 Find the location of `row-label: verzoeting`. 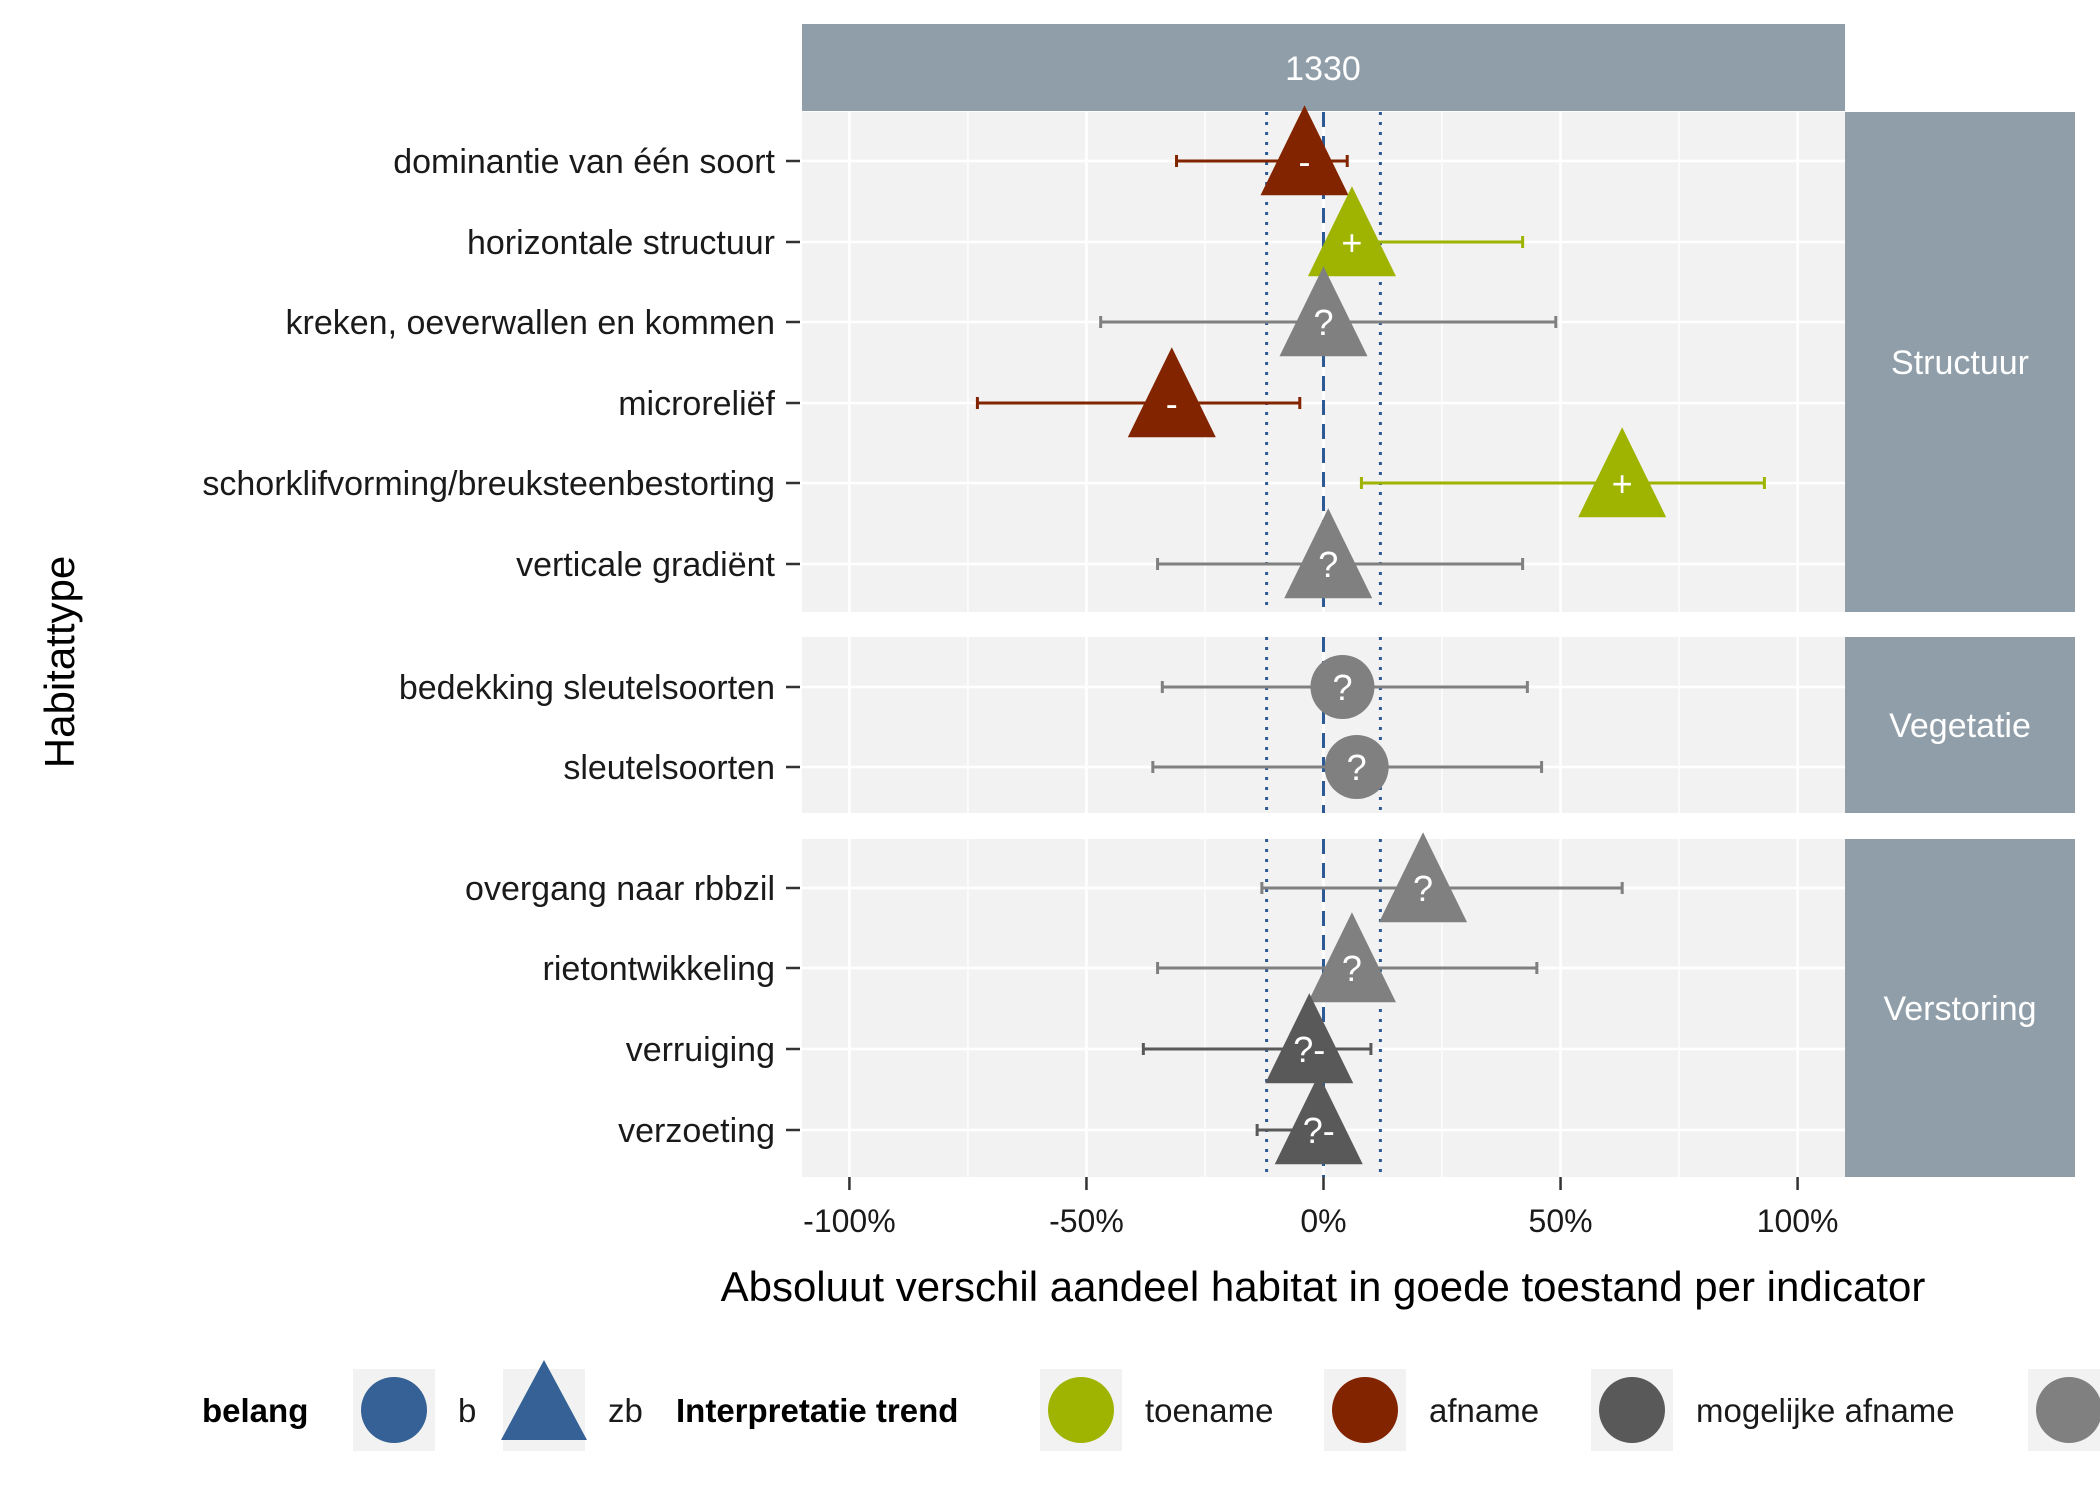

row-label: verzoeting is located at coordinates (696, 1131).